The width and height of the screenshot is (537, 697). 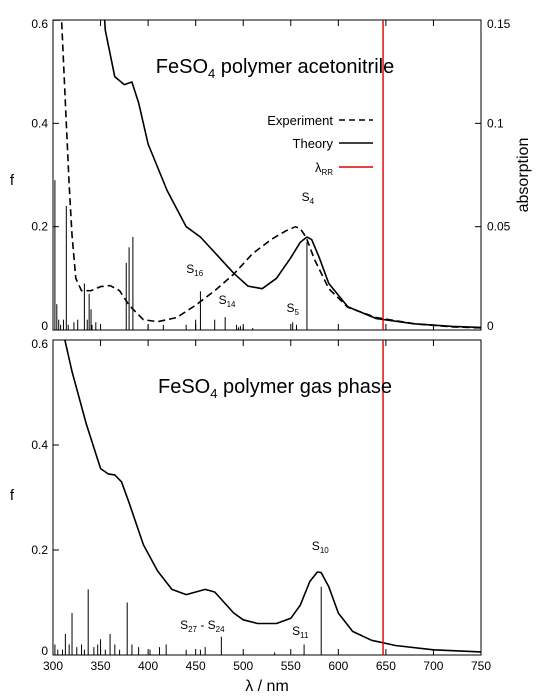 What do you see at coordinates (481, 666) in the screenshot?
I see `xtick-label-9: 750` at bounding box center [481, 666].